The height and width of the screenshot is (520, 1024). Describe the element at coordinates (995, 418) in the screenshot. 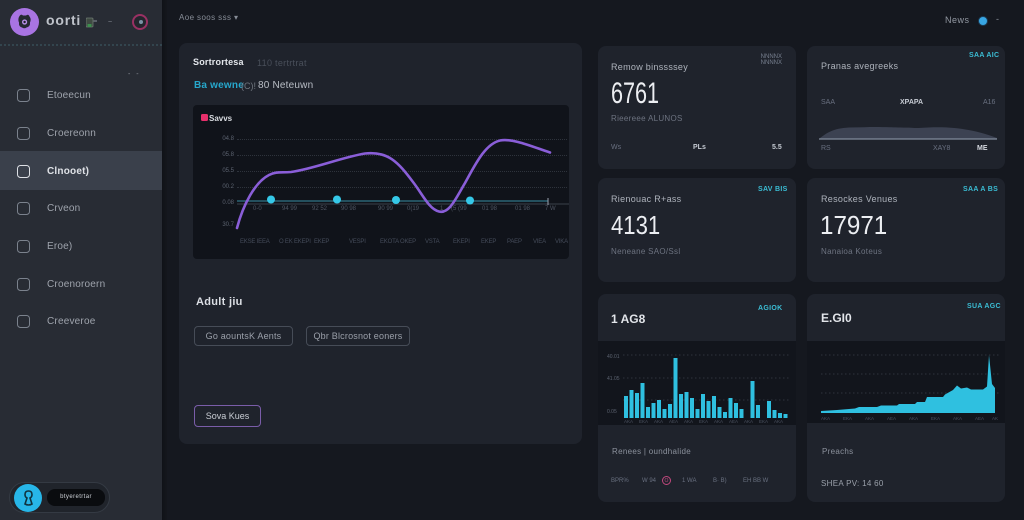

I see `svg-text: AK` at that location.